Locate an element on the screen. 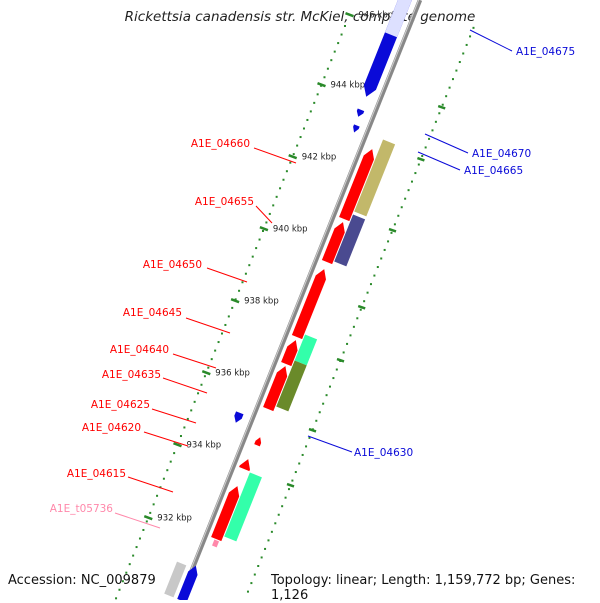  gene-label: A1E_04655 is located at coordinates (224, 202).